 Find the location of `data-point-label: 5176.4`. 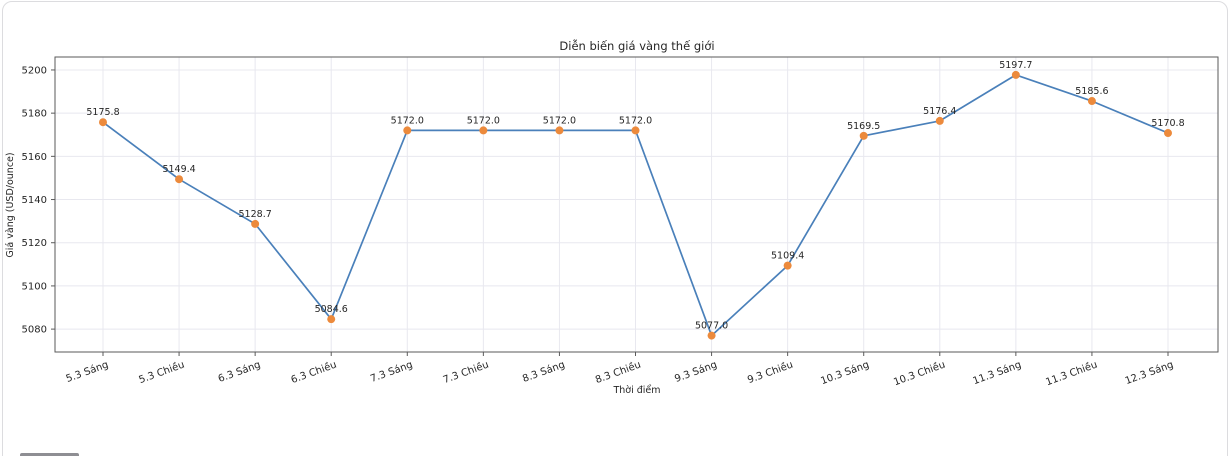

data-point-label: 5176.4 is located at coordinates (939, 111).